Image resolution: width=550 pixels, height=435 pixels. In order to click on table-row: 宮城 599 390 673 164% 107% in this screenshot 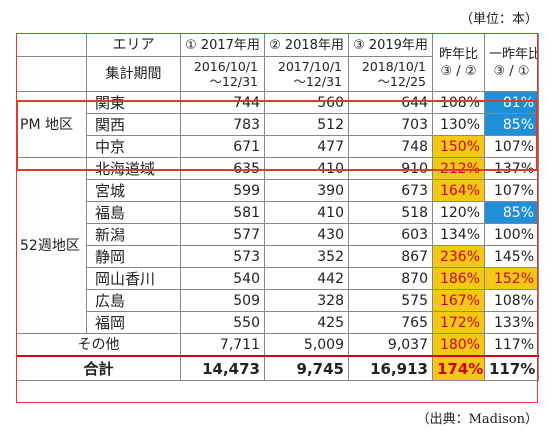, I will do `click(278, 190)`.